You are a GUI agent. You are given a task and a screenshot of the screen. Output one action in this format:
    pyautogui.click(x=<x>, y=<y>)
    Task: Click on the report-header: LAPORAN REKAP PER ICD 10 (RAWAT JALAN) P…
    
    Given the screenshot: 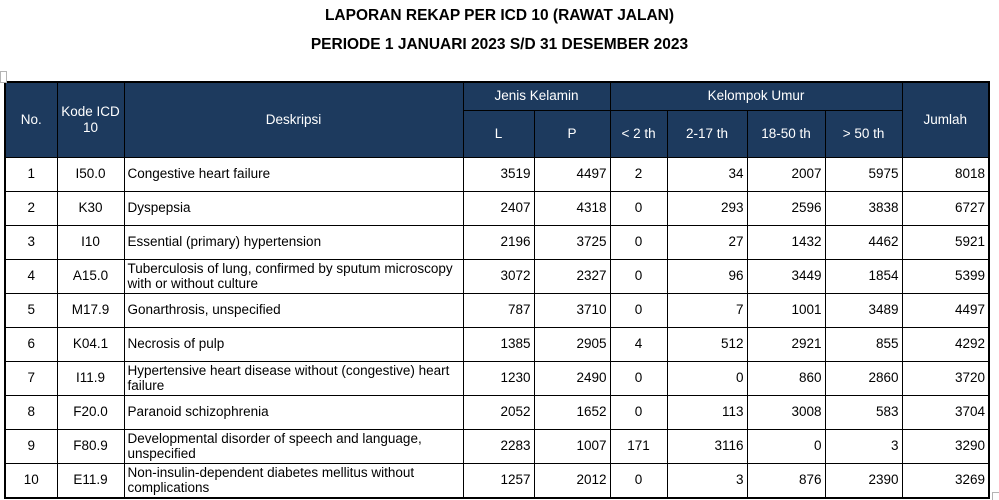 What is the action you would take?
    pyautogui.click(x=499, y=27)
    